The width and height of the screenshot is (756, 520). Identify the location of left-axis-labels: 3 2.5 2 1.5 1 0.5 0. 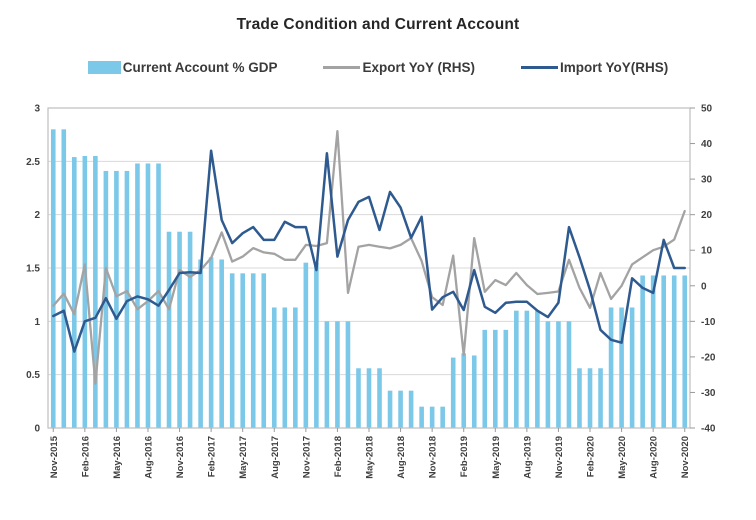
(33, 269).